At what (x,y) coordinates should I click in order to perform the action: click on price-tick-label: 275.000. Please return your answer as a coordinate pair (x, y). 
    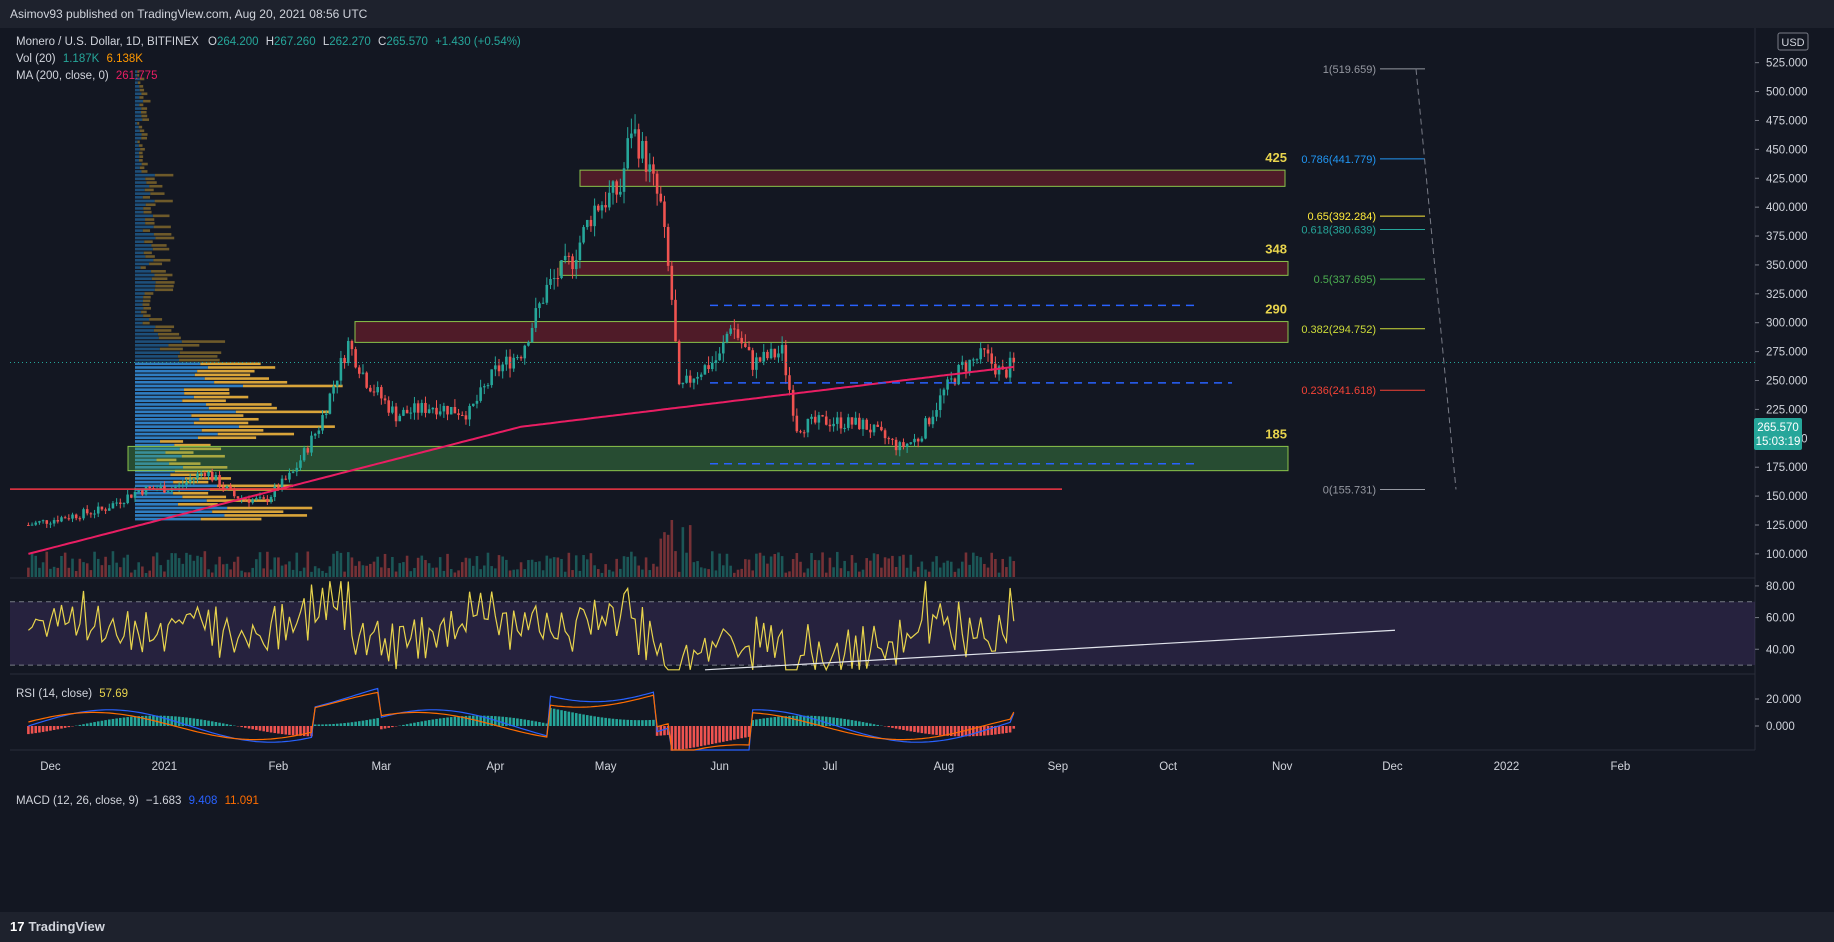
    Looking at the image, I should click on (1787, 353).